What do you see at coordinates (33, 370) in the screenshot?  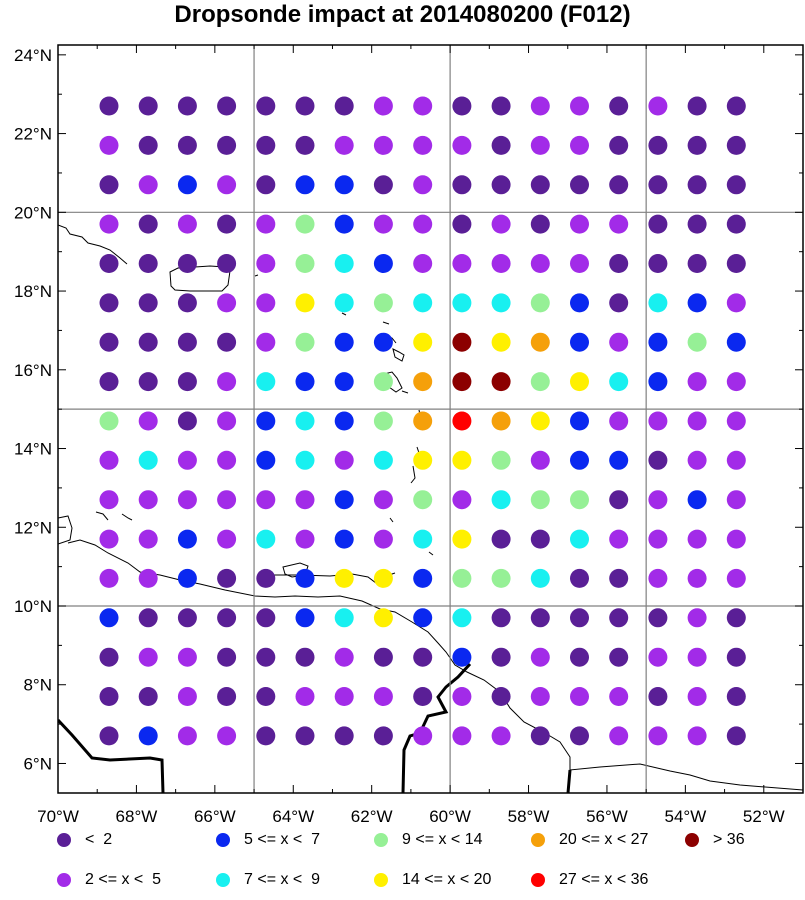 I see `y-tick-label: 16°N` at bounding box center [33, 370].